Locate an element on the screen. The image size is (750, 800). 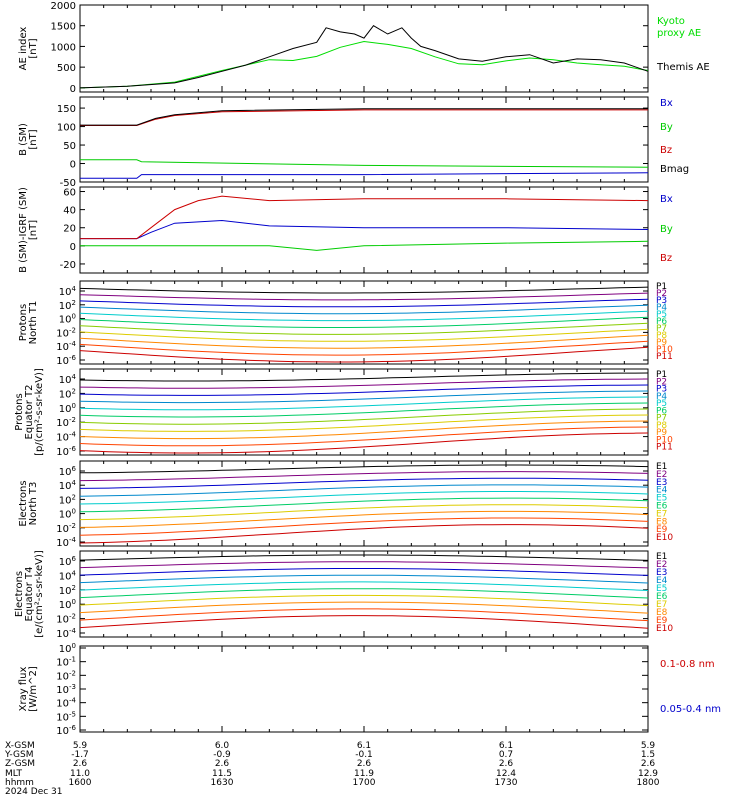
b-igrf-bz-line is located at coordinates (364, 217).